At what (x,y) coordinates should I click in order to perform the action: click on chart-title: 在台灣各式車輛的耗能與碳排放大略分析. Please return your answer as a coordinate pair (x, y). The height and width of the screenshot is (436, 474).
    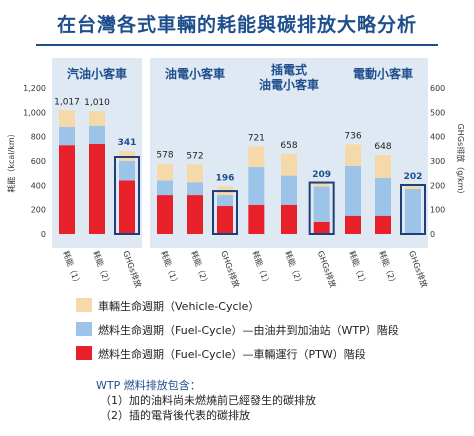
    Looking at the image, I should click on (236, 25).